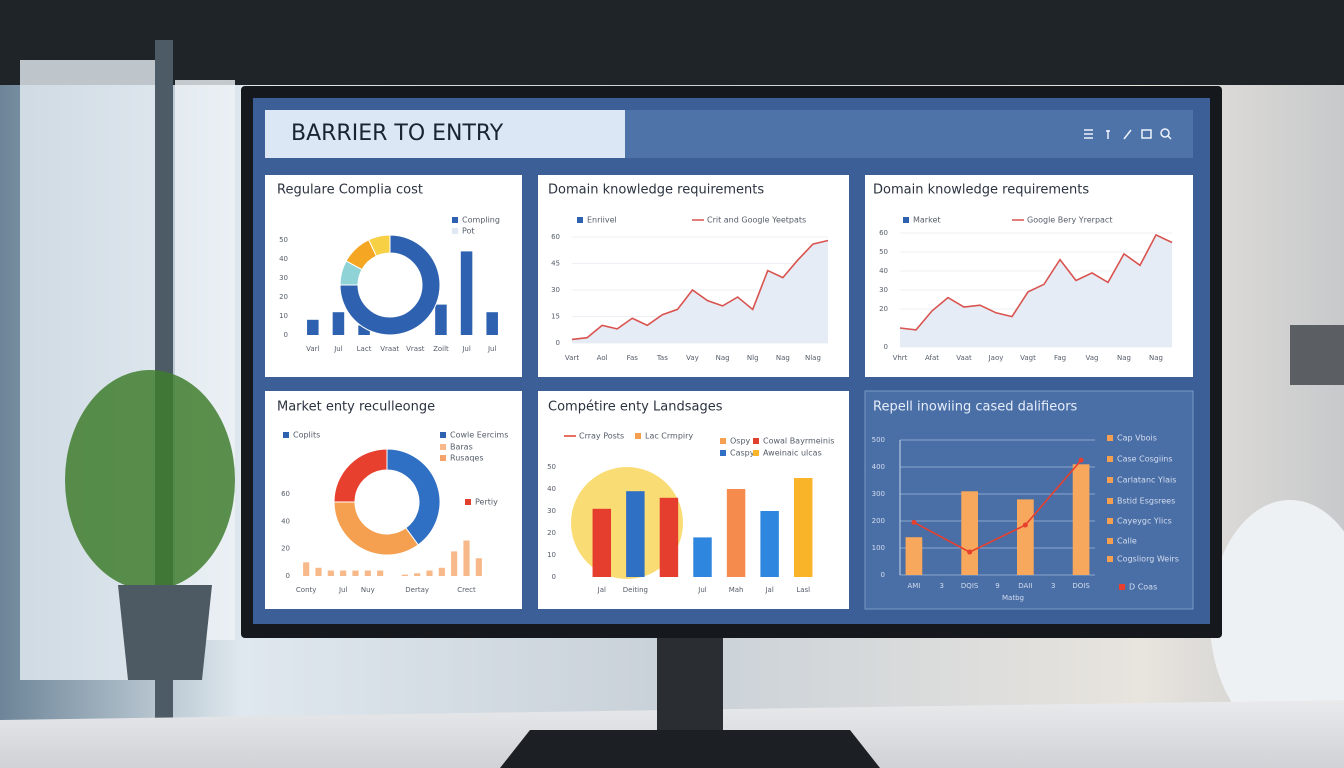 The image size is (1344, 768). Describe the element at coordinates (878, 494) in the screenshot. I see `y-tick-label: 300` at that location.